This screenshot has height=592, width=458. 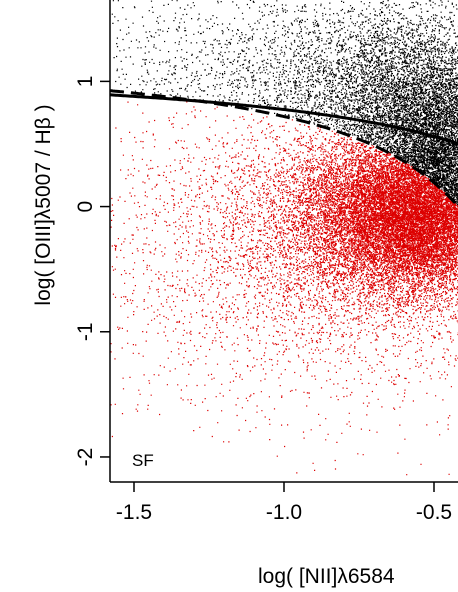 I want to click on sf-annotation: SF, so click(x=143, y=460).